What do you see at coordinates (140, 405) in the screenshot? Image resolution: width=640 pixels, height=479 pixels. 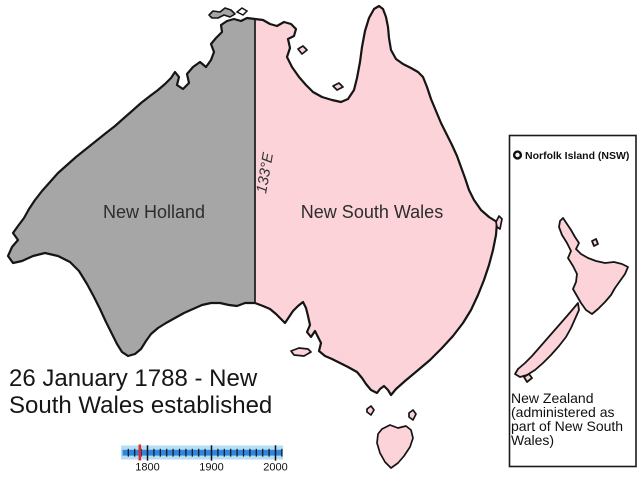 I see `caption-line-2: South Wales established` at bounding box center [140, 405].